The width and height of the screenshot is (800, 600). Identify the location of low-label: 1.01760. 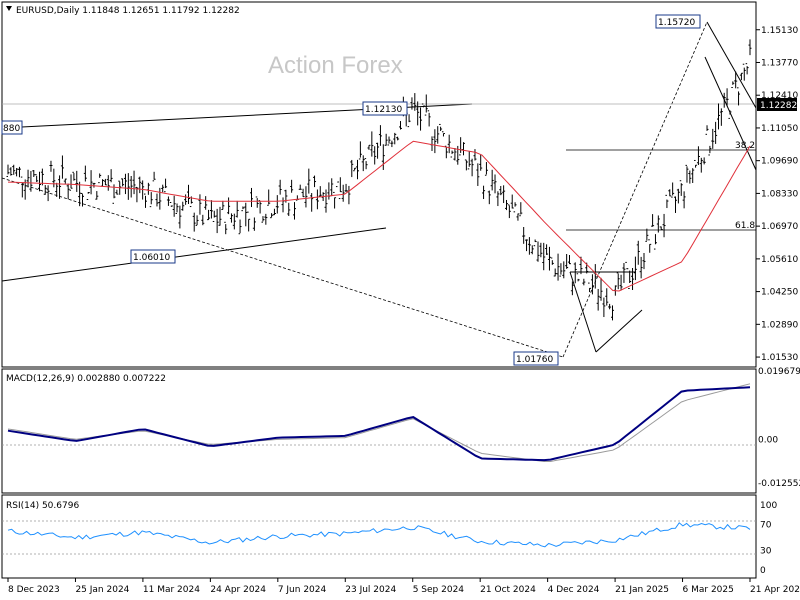
(534, 360).